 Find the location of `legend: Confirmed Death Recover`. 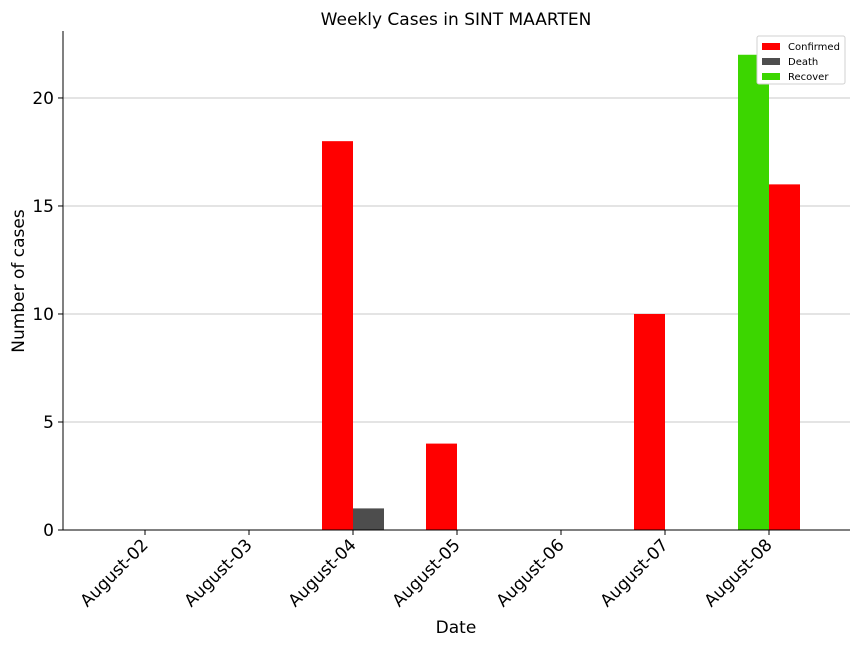

legend: Confirmed Death Recover is located at coordinates (801, 60).